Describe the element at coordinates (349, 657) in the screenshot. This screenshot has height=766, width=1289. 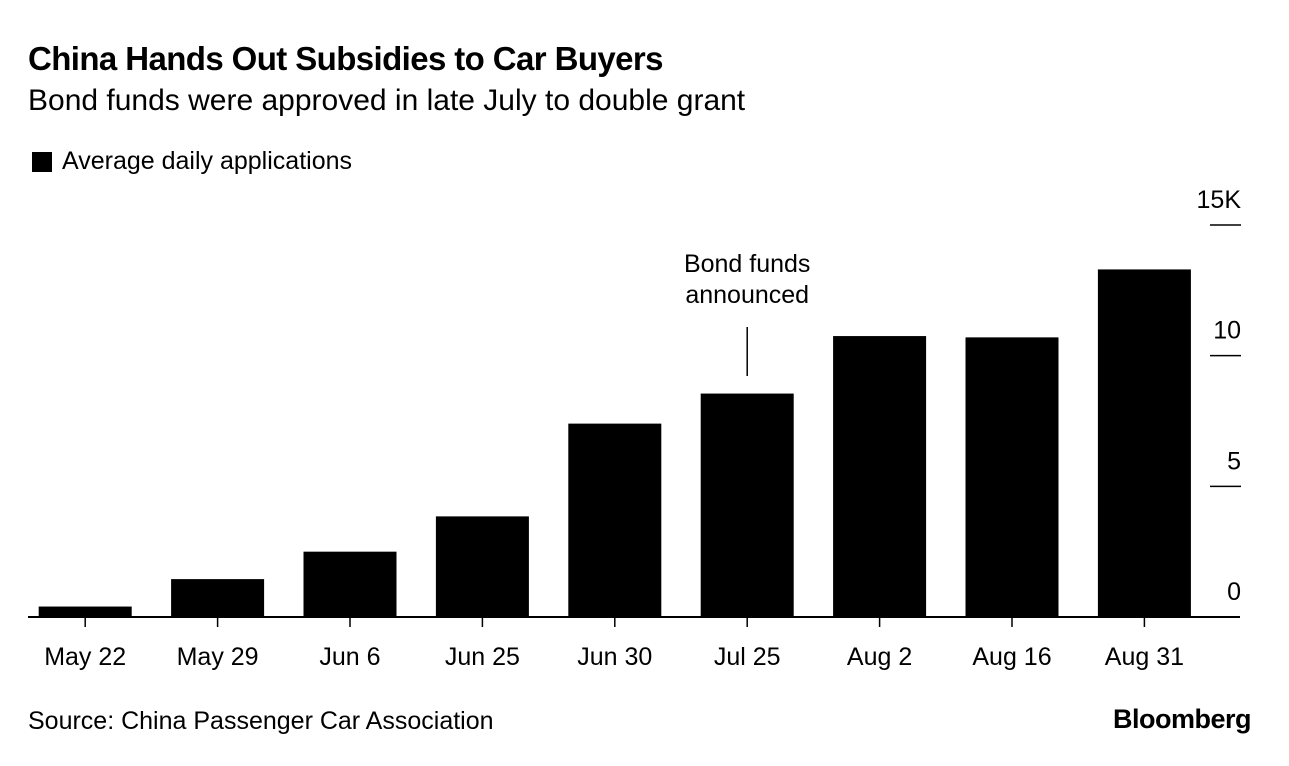
I see `x-tick-label: Jun 6` at that location.